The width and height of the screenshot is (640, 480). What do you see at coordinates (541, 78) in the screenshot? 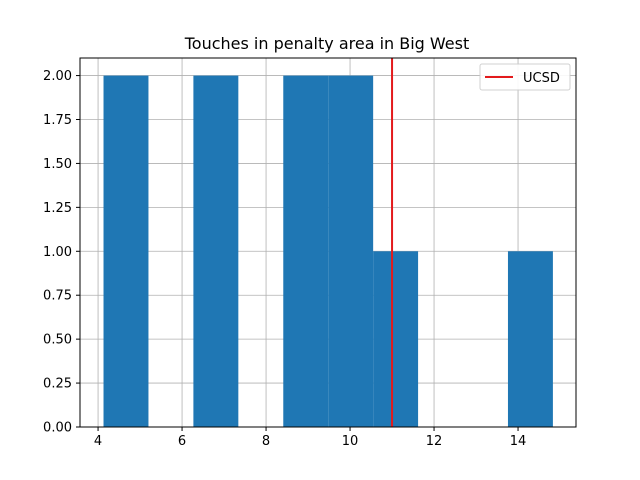
I see `legend-ucsd-label: UCSD` at bounding box center [541, 78].